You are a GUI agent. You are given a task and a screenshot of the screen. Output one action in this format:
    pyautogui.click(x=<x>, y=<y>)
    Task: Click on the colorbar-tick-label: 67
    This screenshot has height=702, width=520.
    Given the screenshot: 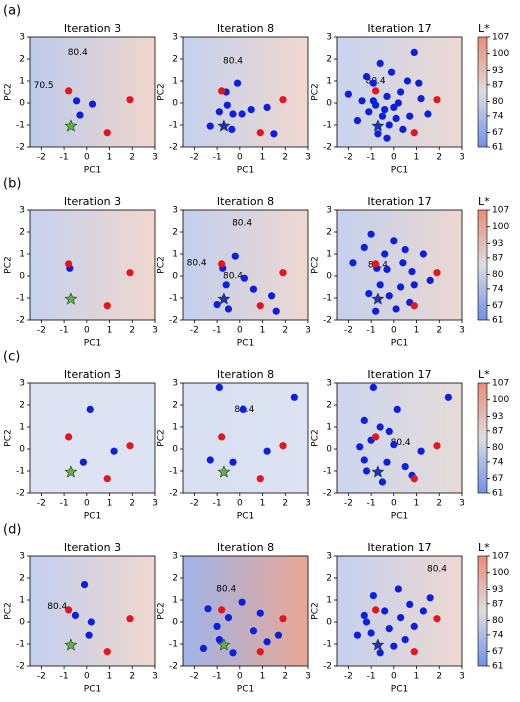 What is the action you would take?
    pyautogui.click(x=497, y=479)
    